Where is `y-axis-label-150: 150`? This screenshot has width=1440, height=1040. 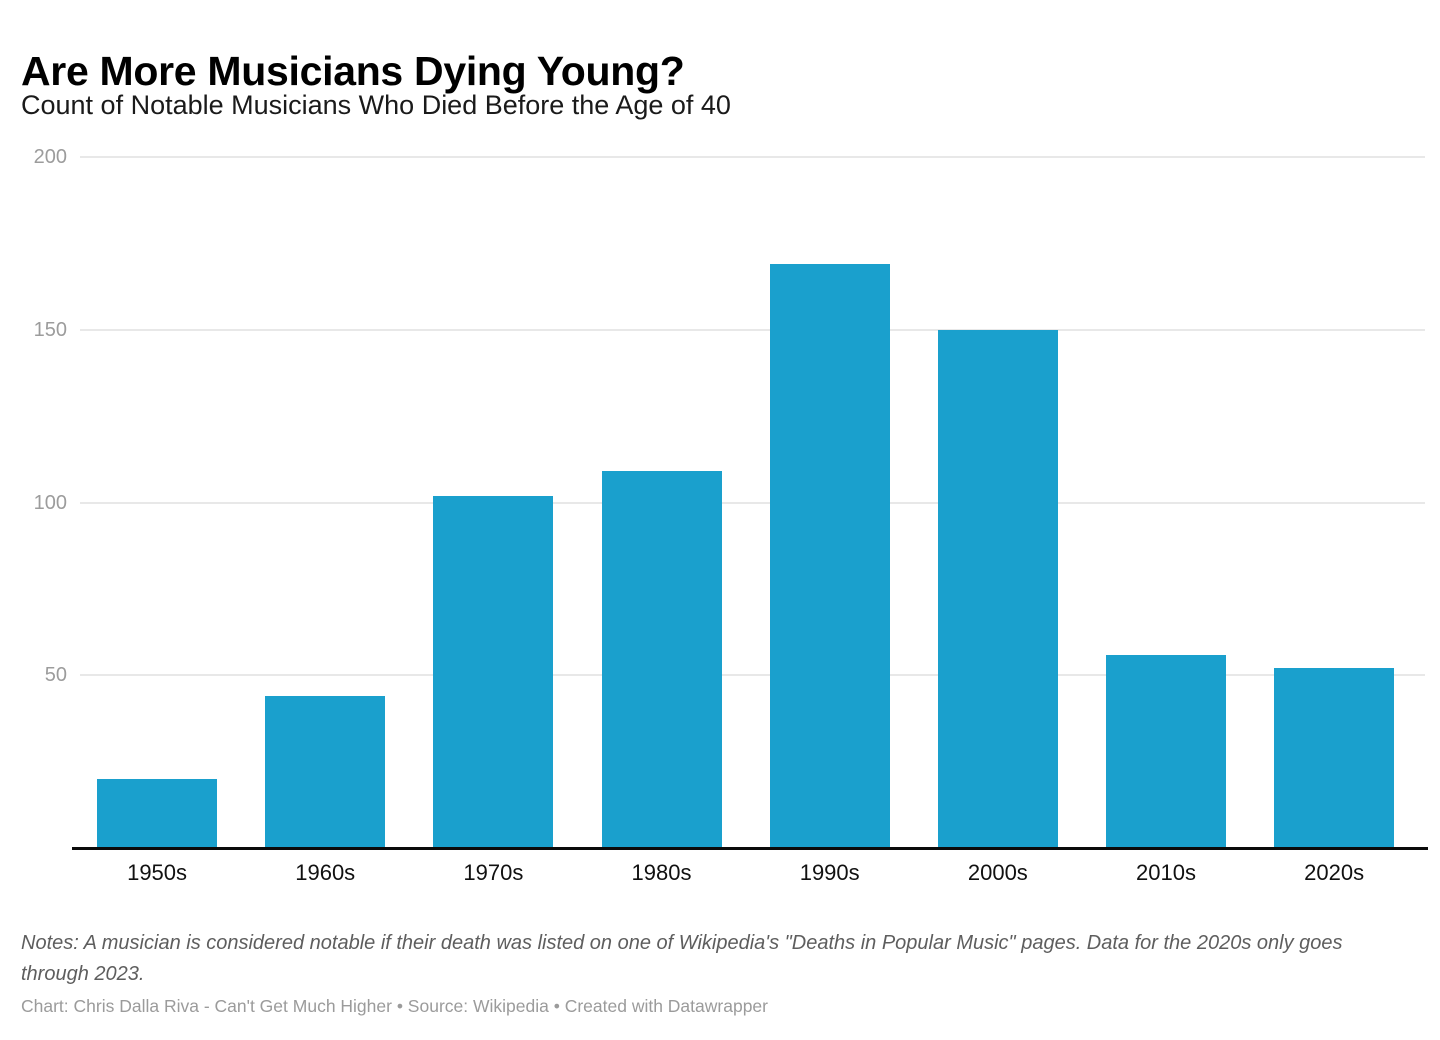
y-axis-label-150: 150 is located at coordinates (50, 329).